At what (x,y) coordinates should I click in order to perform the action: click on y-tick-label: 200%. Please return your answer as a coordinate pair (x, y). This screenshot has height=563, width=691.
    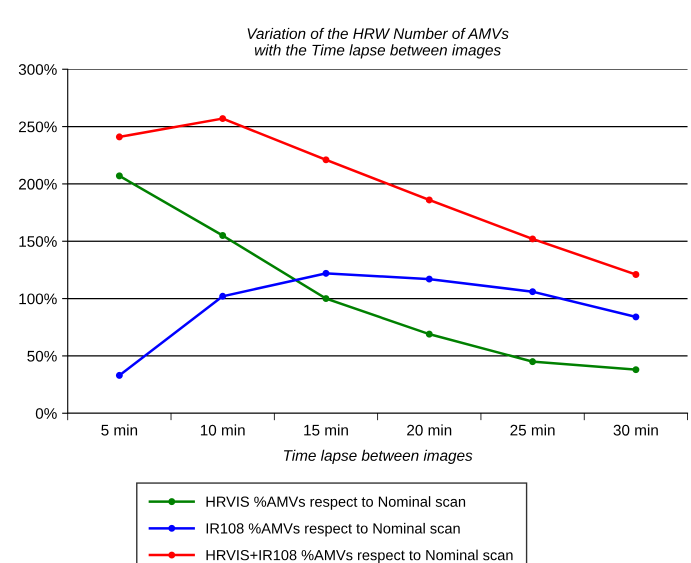
    Looking at the image, I should click on (37, 184).